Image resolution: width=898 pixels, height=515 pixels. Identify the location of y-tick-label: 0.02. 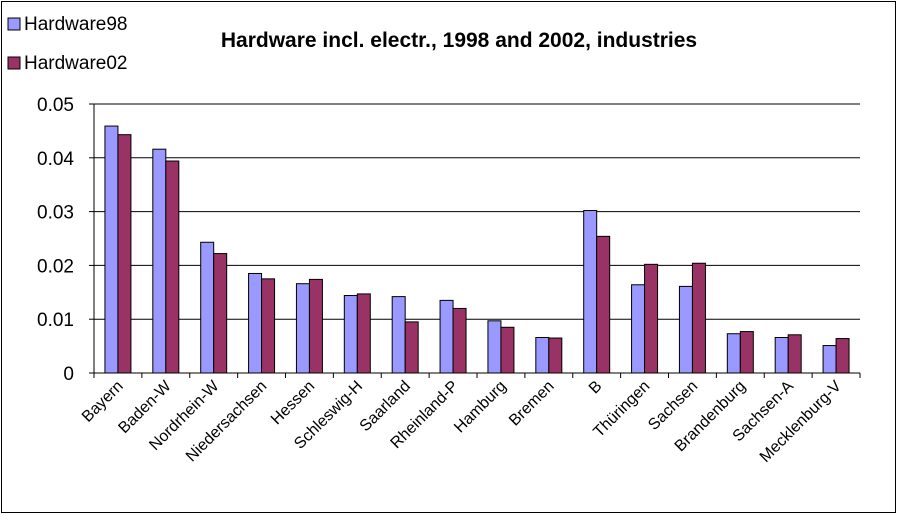
(55, 266).